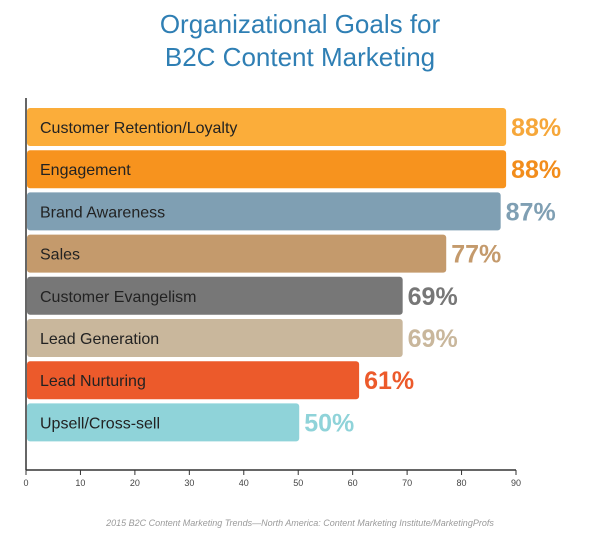  I want to click on bar-category-label: Lead Generation, so click(99, 339).